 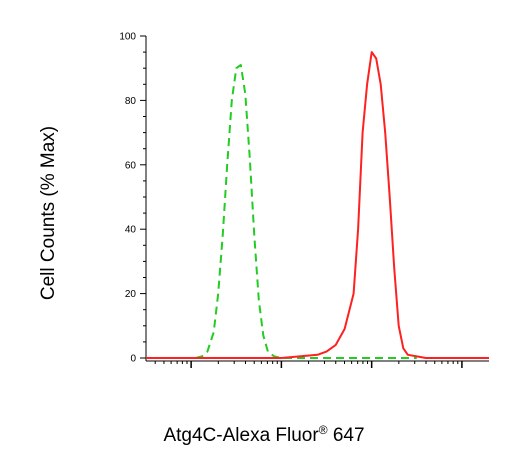 What do you see at coordinates (133, 359) in the screenshot?
I see `y-tick-label: 0` at bounding box center [133, 359].